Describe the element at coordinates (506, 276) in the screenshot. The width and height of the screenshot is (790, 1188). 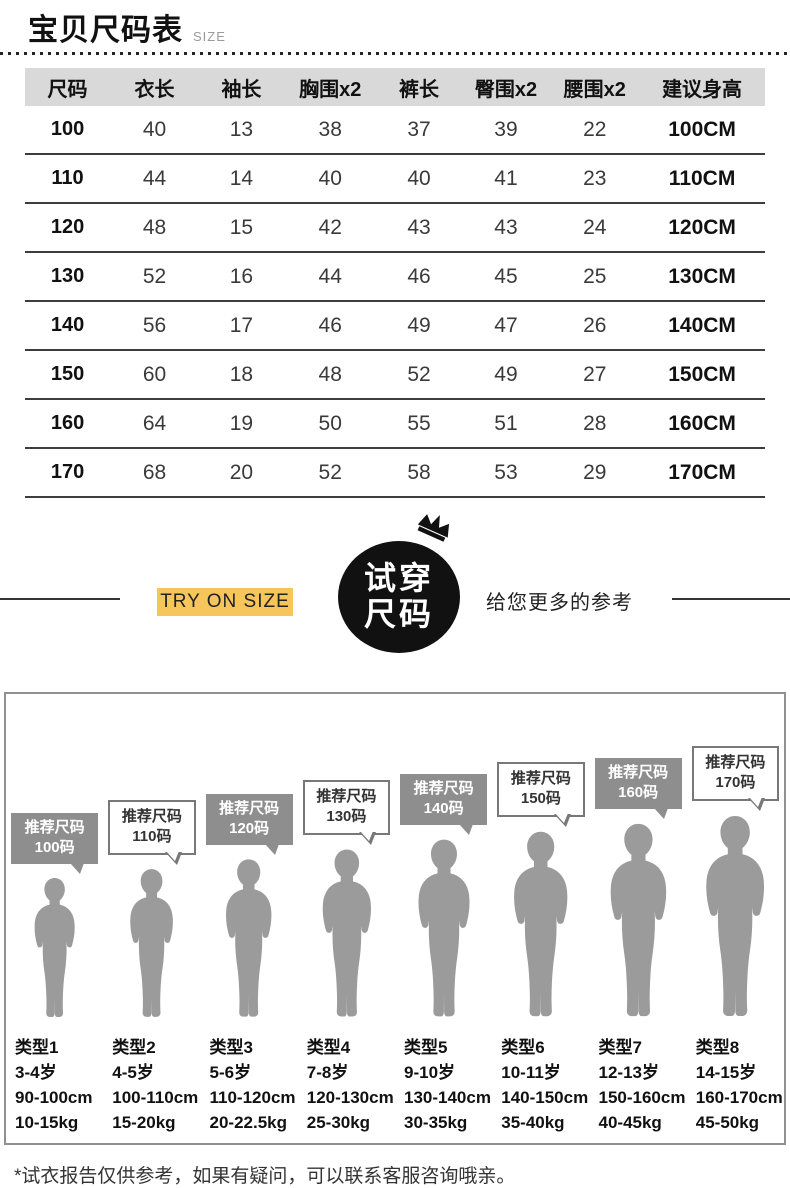
I see `cell: 45` at that location.